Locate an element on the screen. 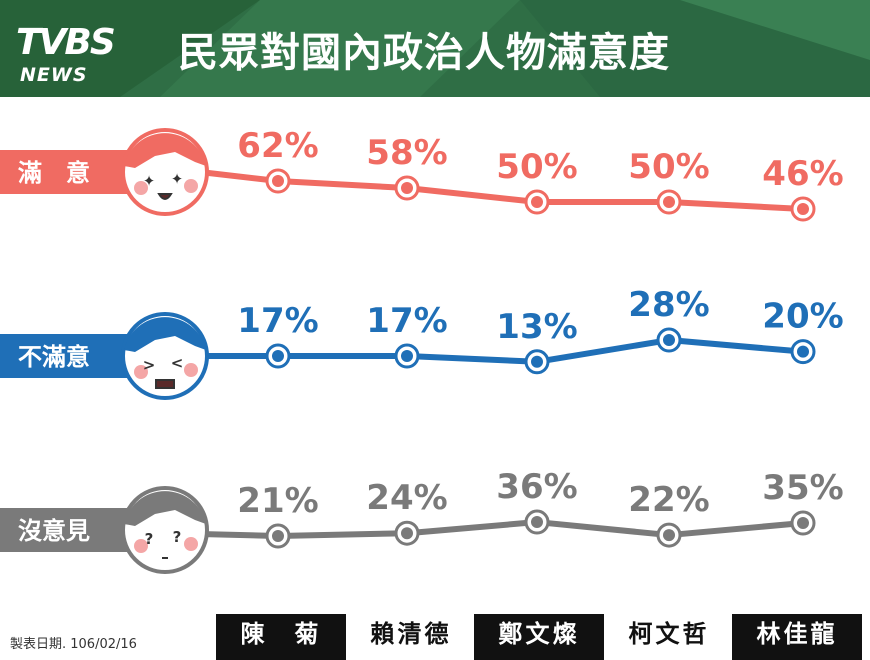  data-label-1-3: 50% is located at coordinates (536, 167).